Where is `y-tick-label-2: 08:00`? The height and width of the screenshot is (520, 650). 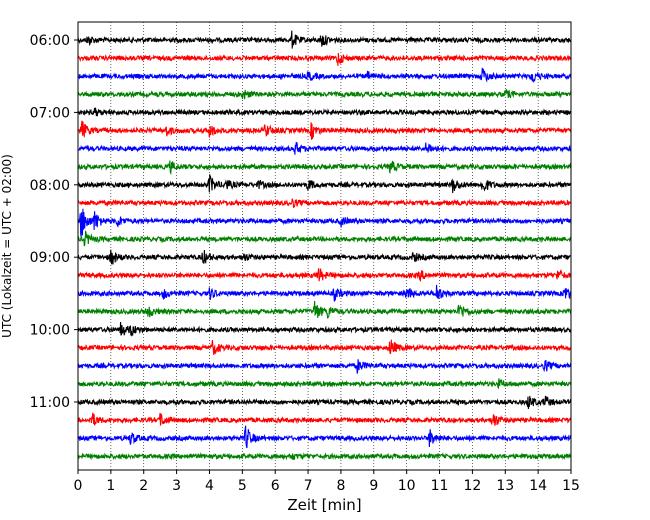
y-tick-label-2: 08:00 is located at coordinates (50, 186).